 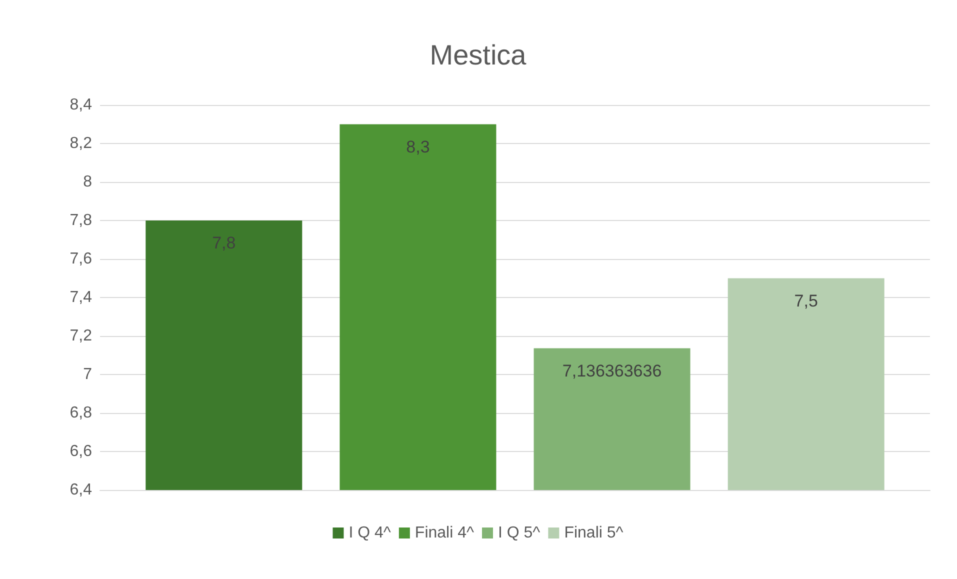 What do you see at coordinates (81, 413) in the screenshot?
I see `y-tick-label: 6,8` at bounding box center [81, 413].